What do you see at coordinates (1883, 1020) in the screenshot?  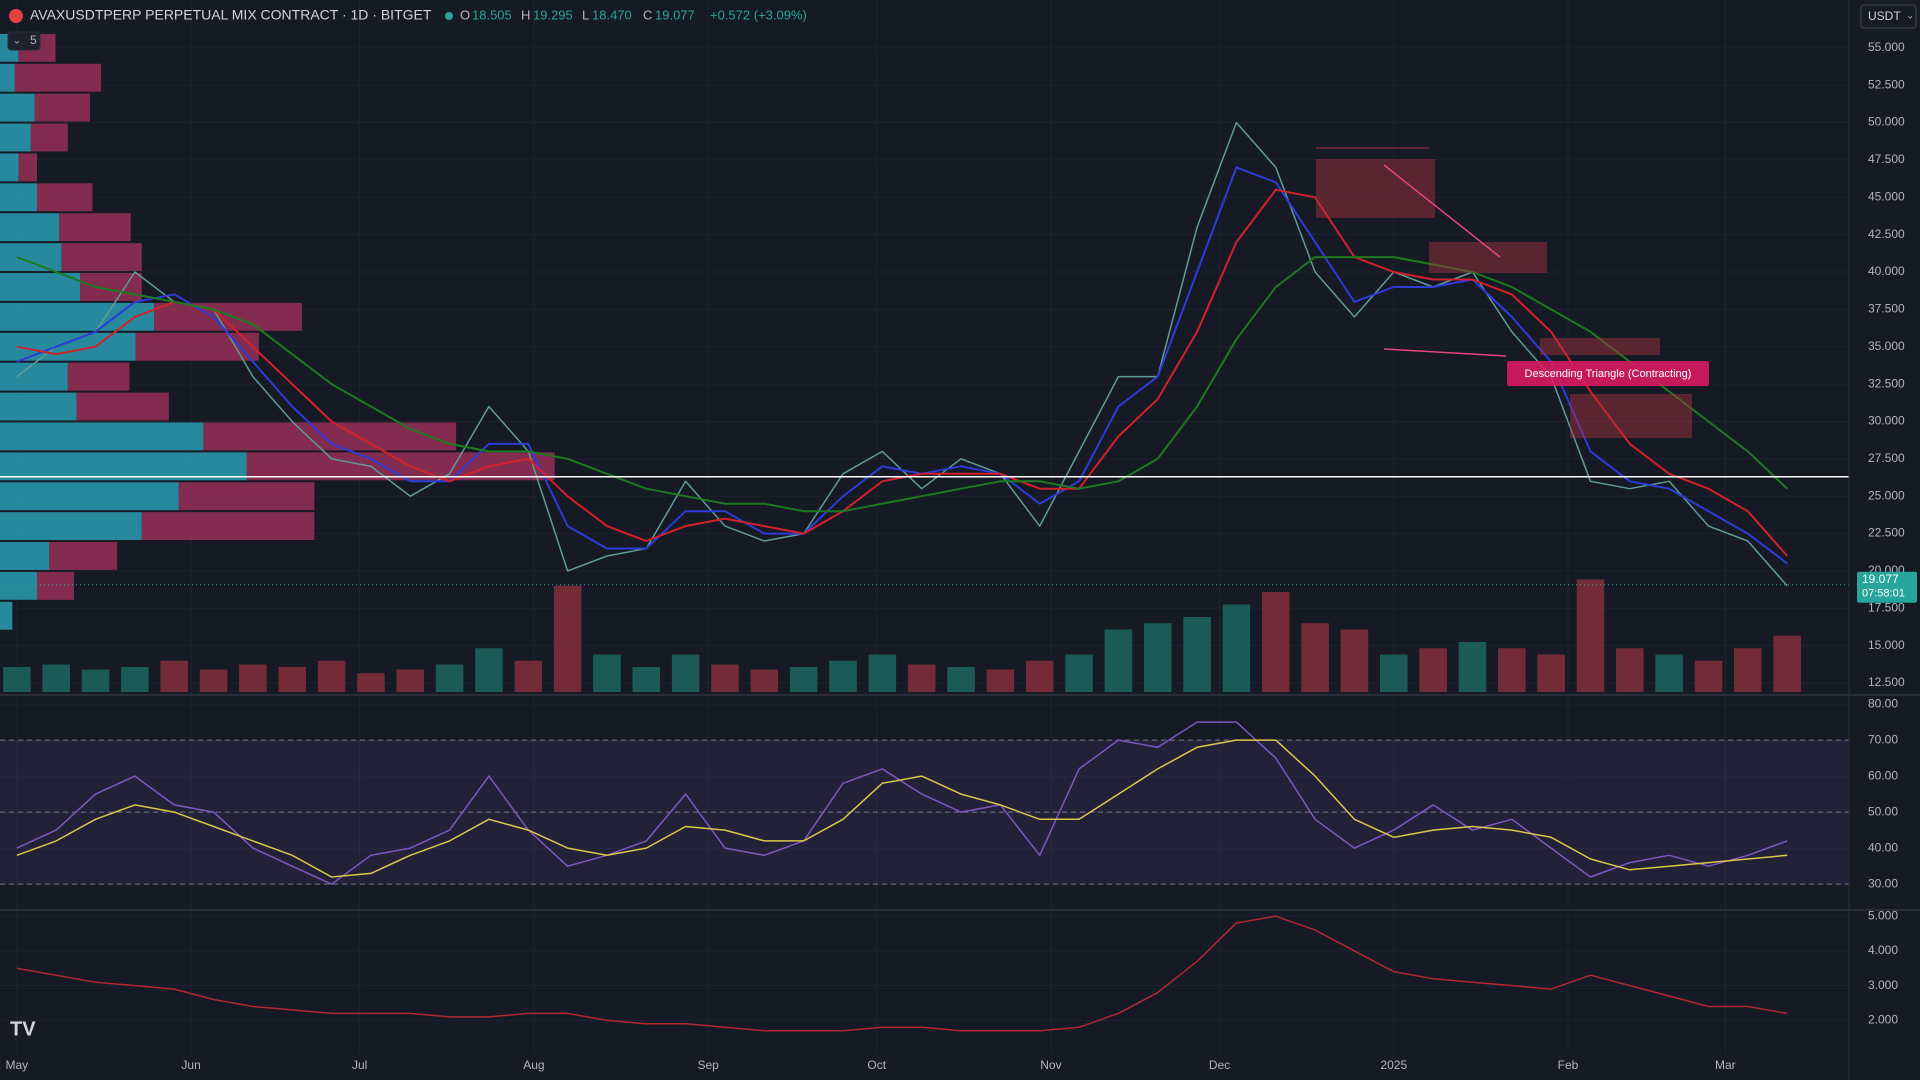 I see `y-tick-label: 2.000` at bounding box center [1883, 1020].